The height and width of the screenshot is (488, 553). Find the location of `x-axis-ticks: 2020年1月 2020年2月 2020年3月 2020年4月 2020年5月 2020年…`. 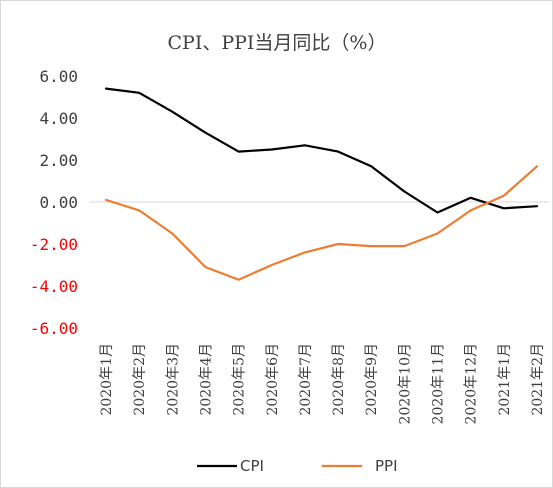

x-axis-ticks: 2020年1月 2020年2月 2020年3月 2020年4月 2020年5月 2020年… is located at coordinates (322, 383).